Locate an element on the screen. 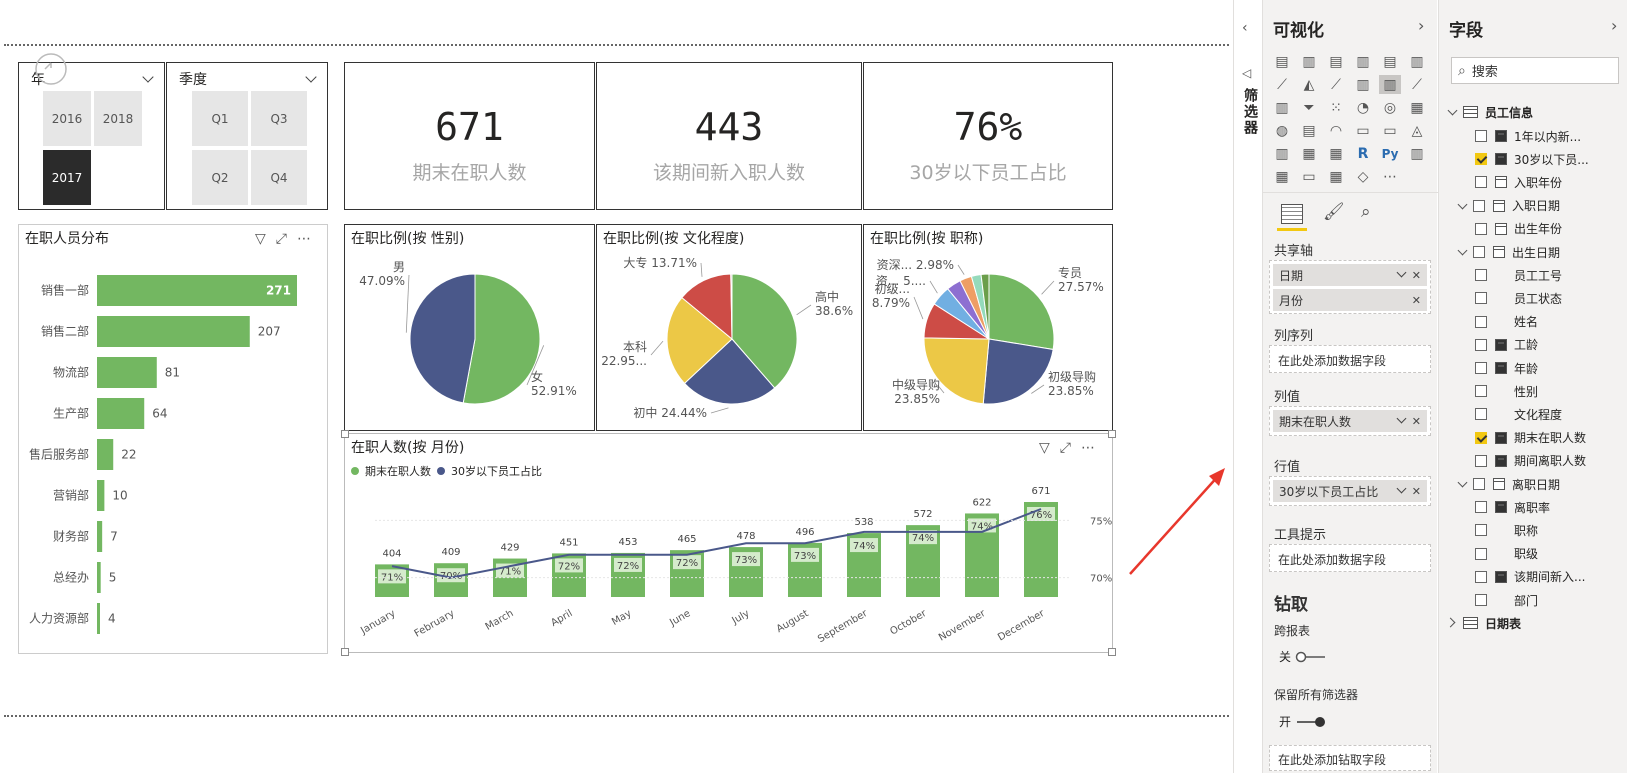 The height and width of the screenshot is (773, 1627). field-item: 职称 is located at coordinates (1506, 530).